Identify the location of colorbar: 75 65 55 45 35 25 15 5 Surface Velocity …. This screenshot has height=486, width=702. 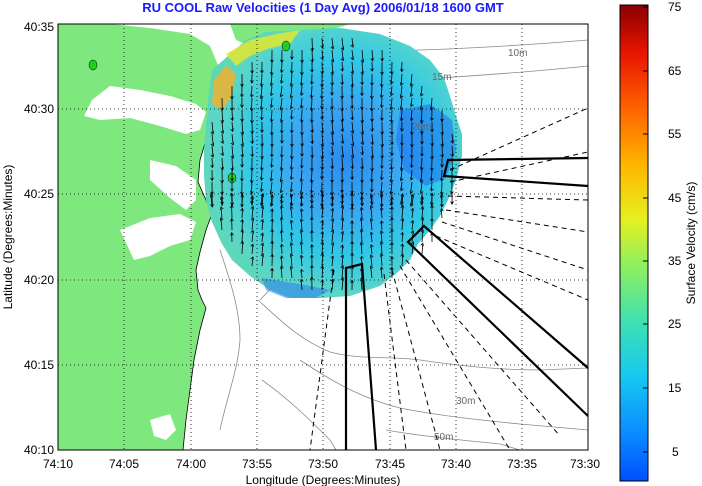
(658, 241).